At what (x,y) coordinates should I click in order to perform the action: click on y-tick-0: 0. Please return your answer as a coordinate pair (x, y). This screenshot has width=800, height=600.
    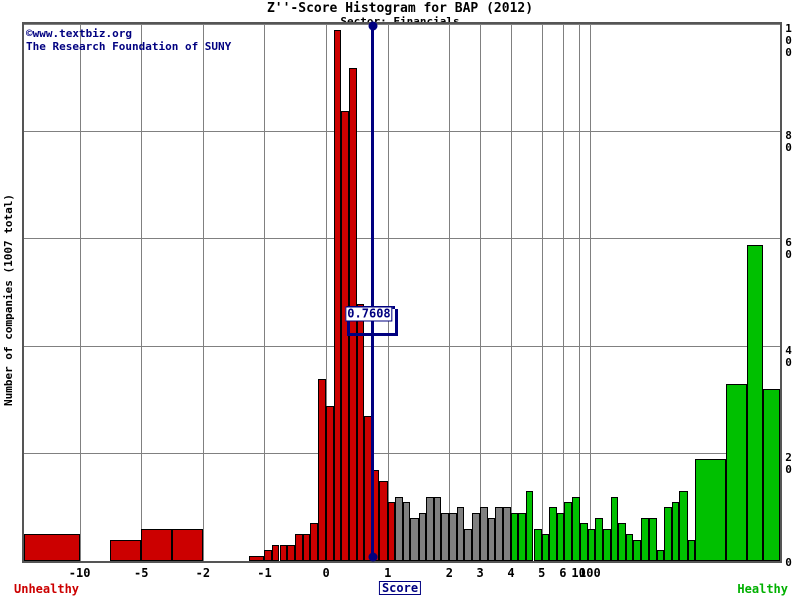
    Looking at the image, I should click on (788, 562).